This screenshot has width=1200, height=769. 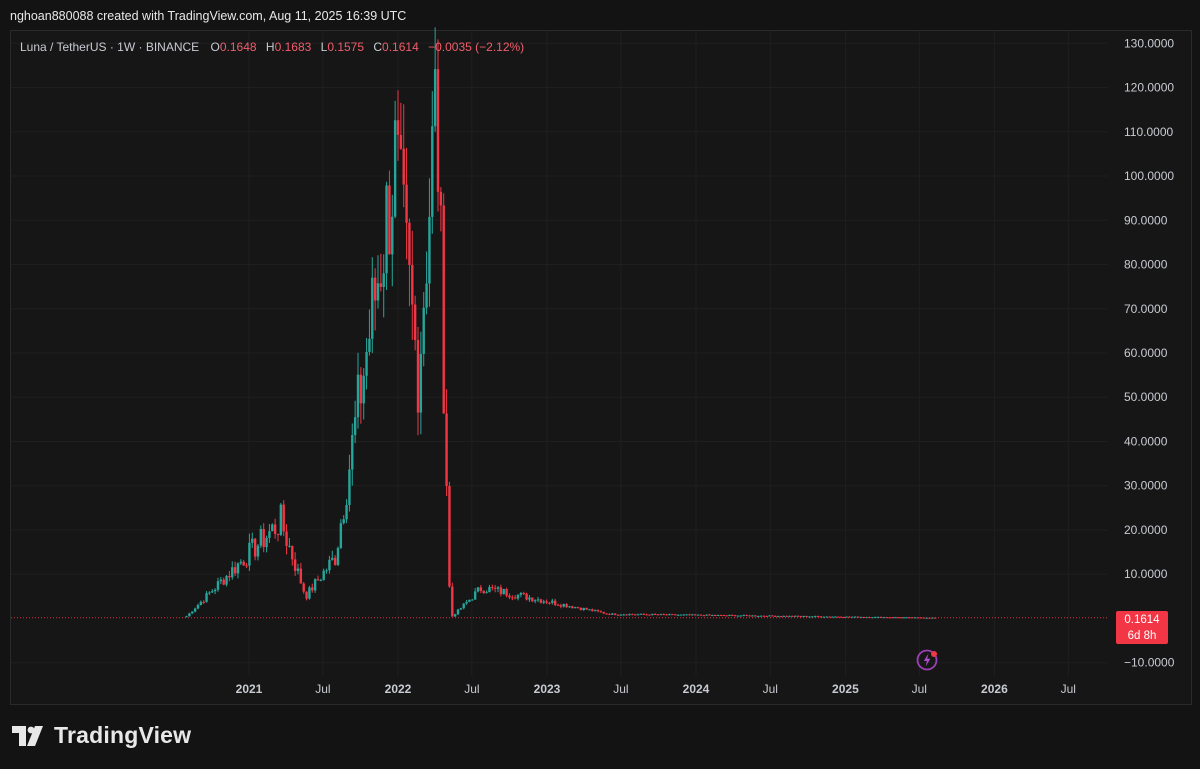 I want to click on lightning-icon, so click(x=928, y=660).